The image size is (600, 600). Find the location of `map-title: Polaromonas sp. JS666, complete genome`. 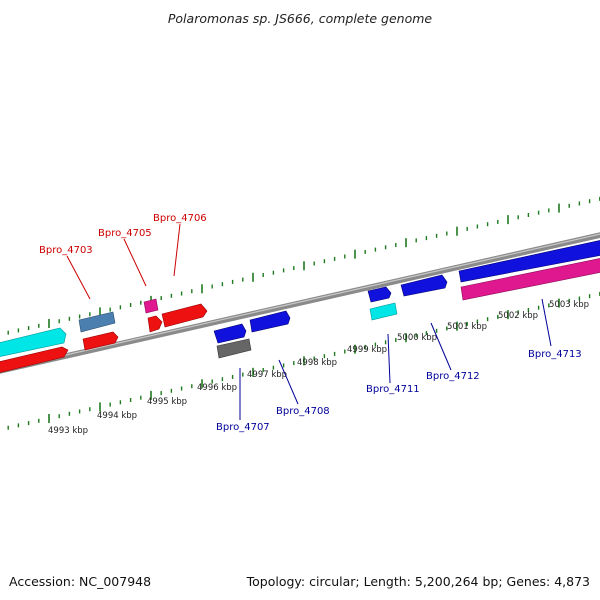

map-title: Polaromonas sp. JS666, complete genome is located at coordinates (300, 18).